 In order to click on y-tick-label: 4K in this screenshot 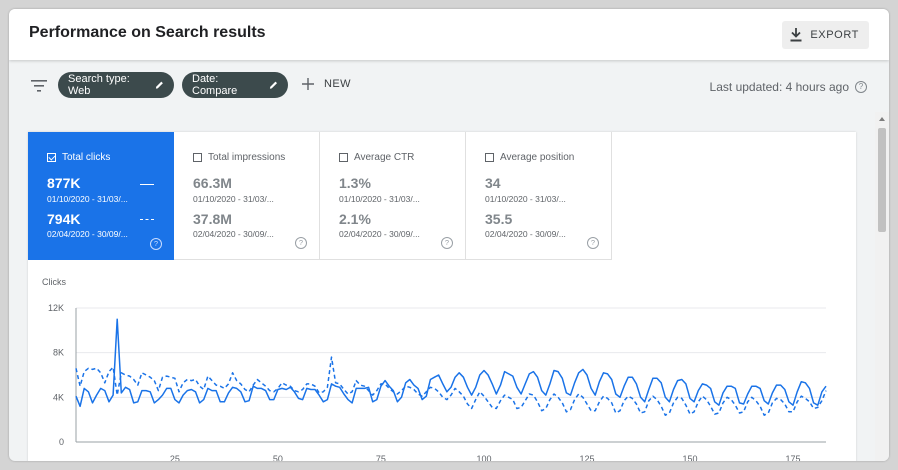, I will do `click(58, 397)`.